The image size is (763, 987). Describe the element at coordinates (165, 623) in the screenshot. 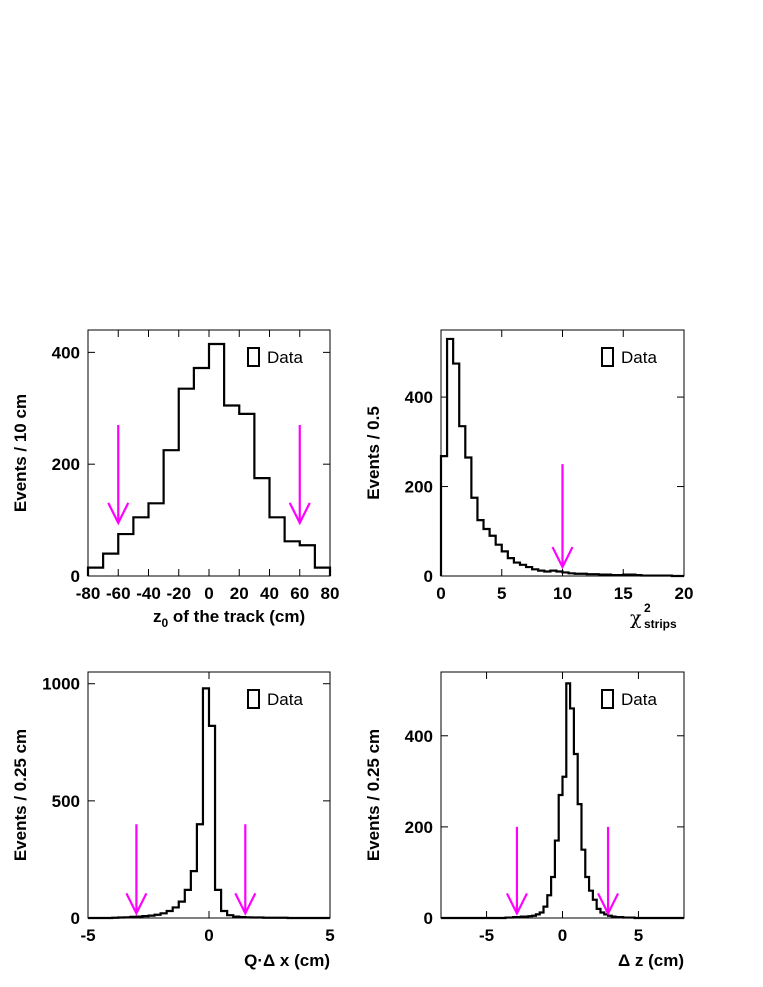

I see `x-label-sub: 0` at that location.